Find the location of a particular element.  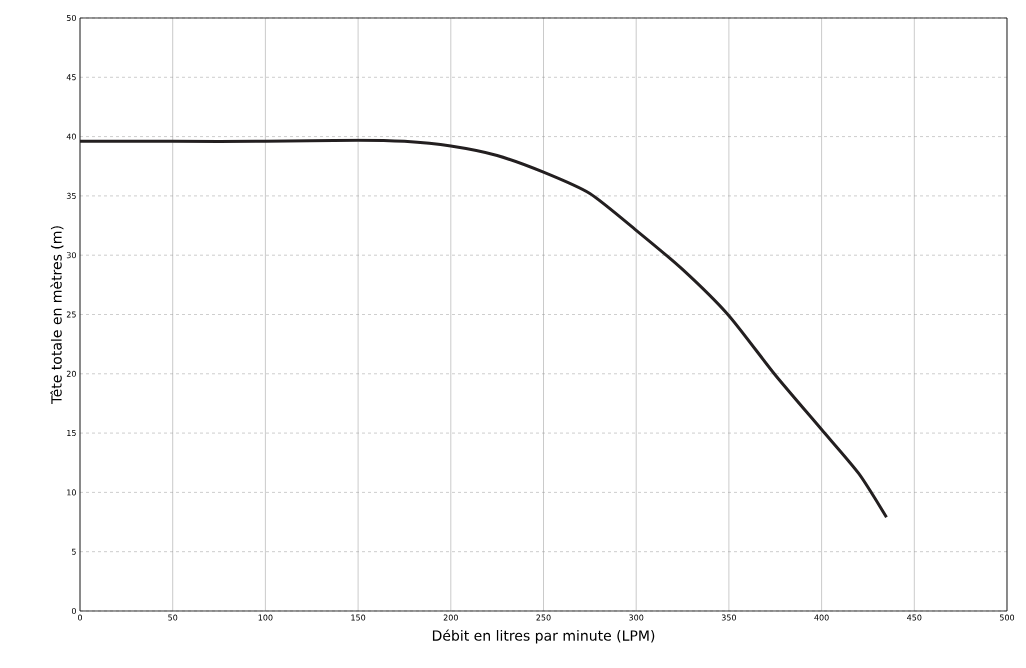

y-axis-title: Tête totale en mètres (m) is located at coordinates (57, 315).